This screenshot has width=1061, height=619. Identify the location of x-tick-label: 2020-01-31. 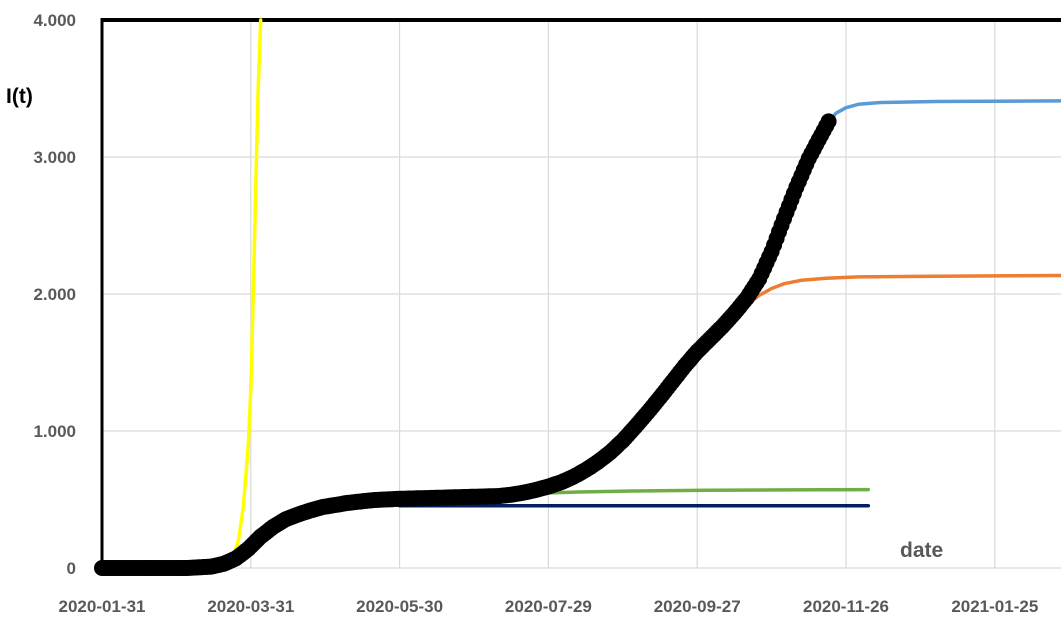
(102, 606).